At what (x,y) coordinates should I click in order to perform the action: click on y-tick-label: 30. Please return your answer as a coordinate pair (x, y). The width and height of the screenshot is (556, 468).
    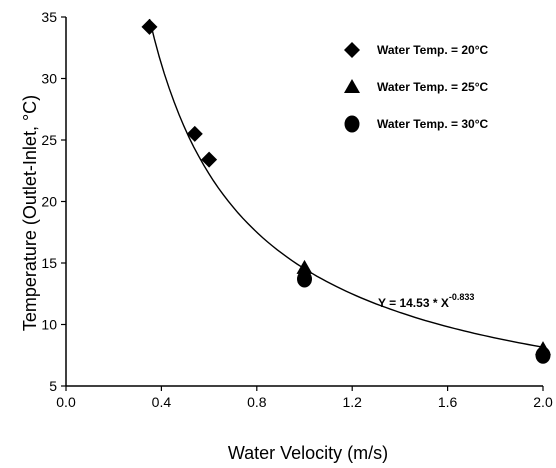
    Looking at the image, I should click on (49, 79).